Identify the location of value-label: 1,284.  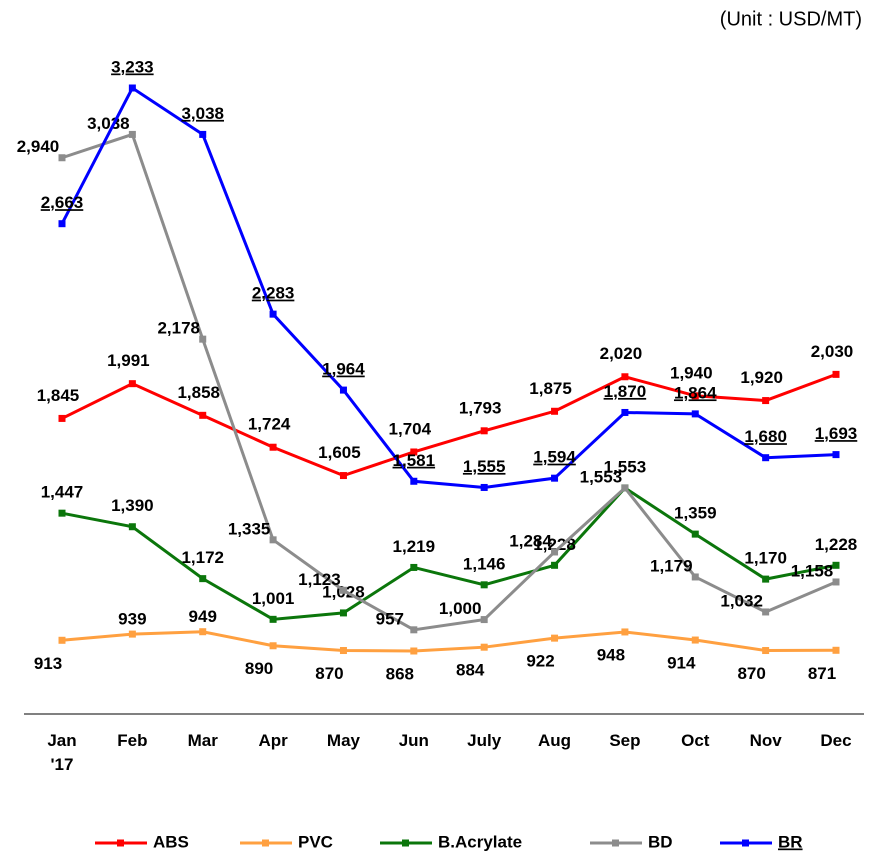
(530, 540).